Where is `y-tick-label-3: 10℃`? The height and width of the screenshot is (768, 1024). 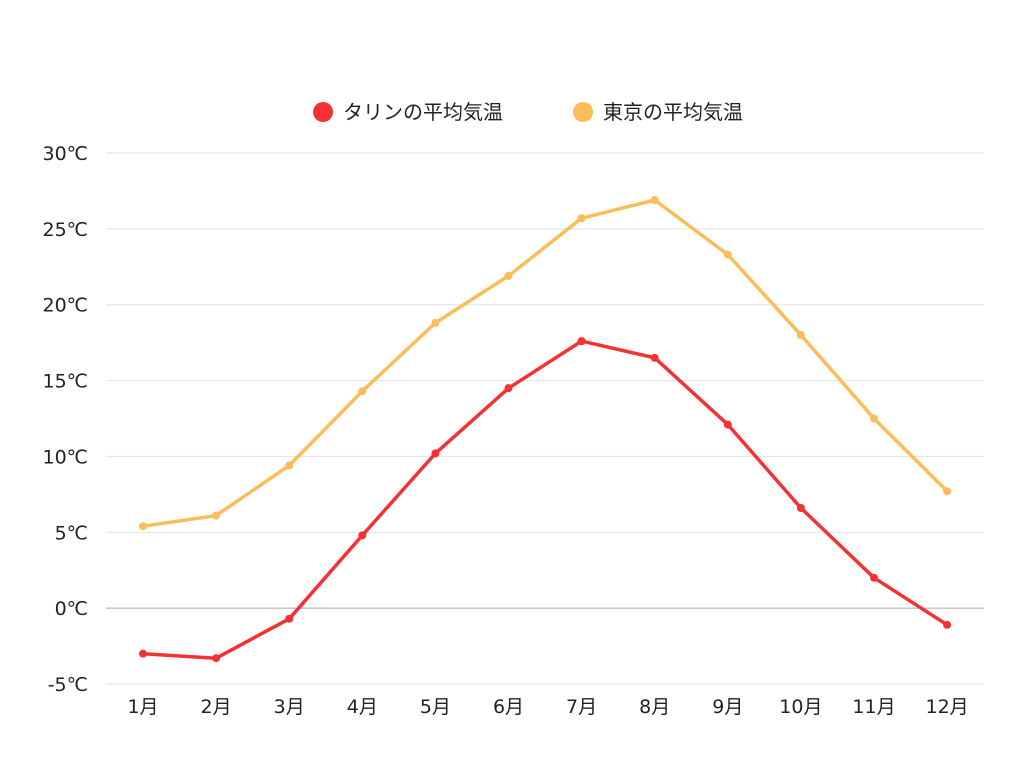
y-tick-label-3: 10℃ is located at coordinates (65, 457).